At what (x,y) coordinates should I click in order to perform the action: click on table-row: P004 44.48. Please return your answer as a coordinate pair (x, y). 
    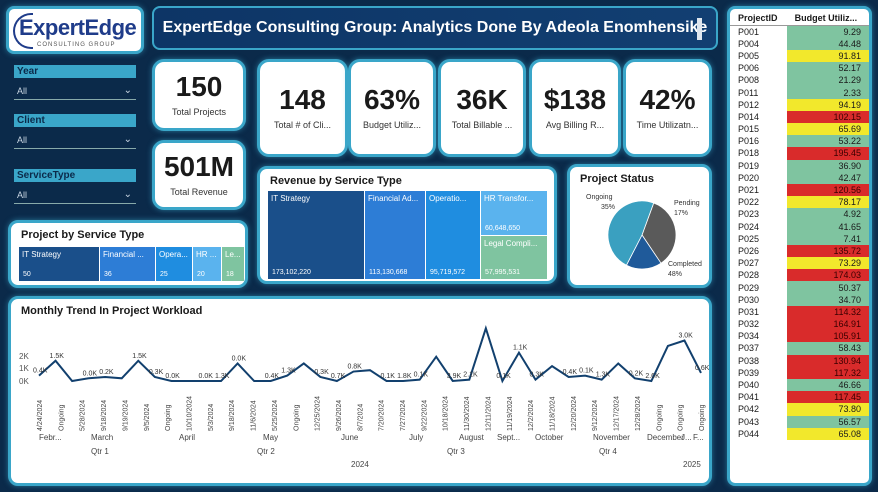
    Looking at the image, I should click on (799, 43).